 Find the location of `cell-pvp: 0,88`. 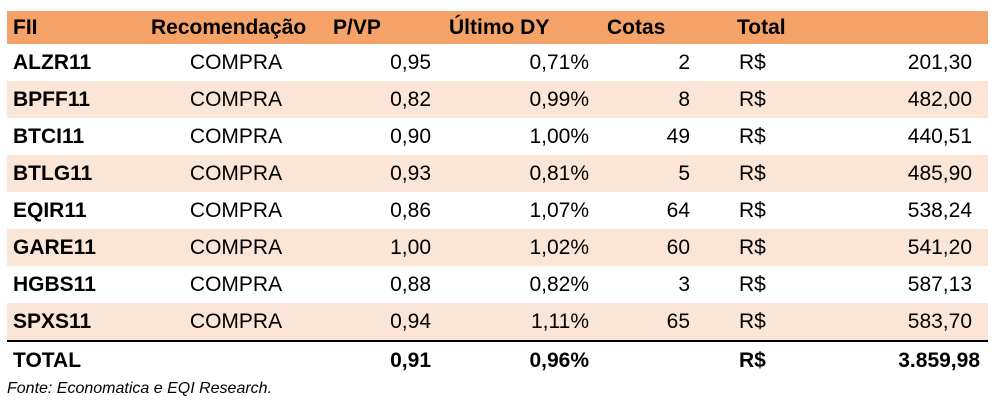

cell-pvp: 0,88 is located at coordinates (410, 284).